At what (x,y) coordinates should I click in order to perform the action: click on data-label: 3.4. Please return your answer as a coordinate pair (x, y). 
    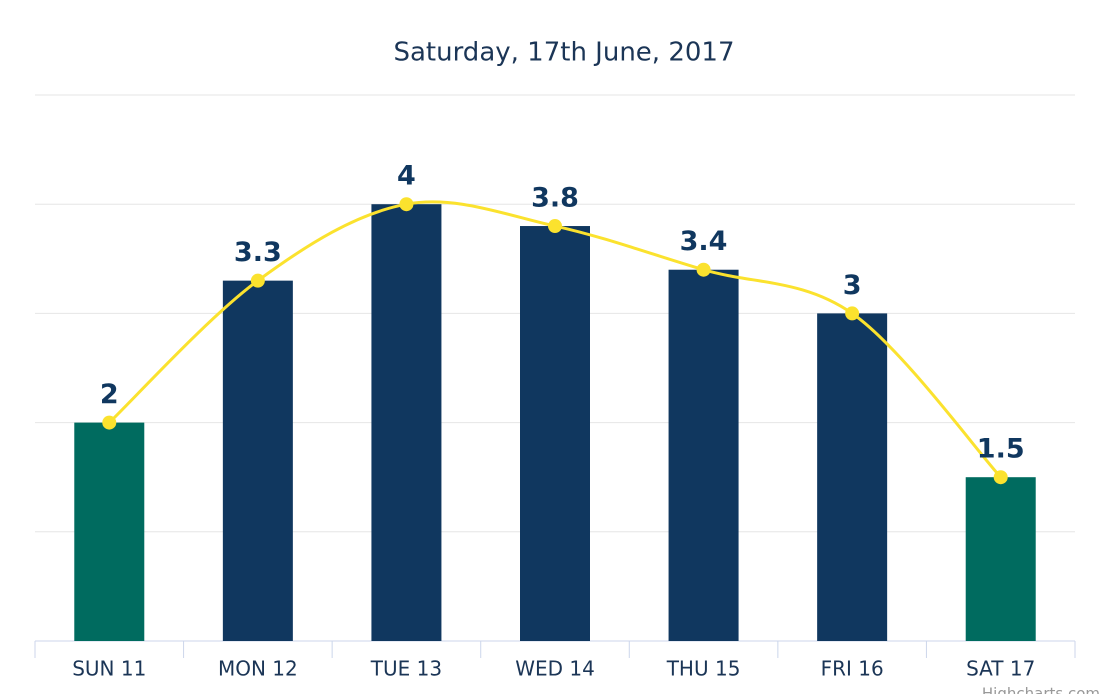
    Looking at the image, I should click on (704, 241).